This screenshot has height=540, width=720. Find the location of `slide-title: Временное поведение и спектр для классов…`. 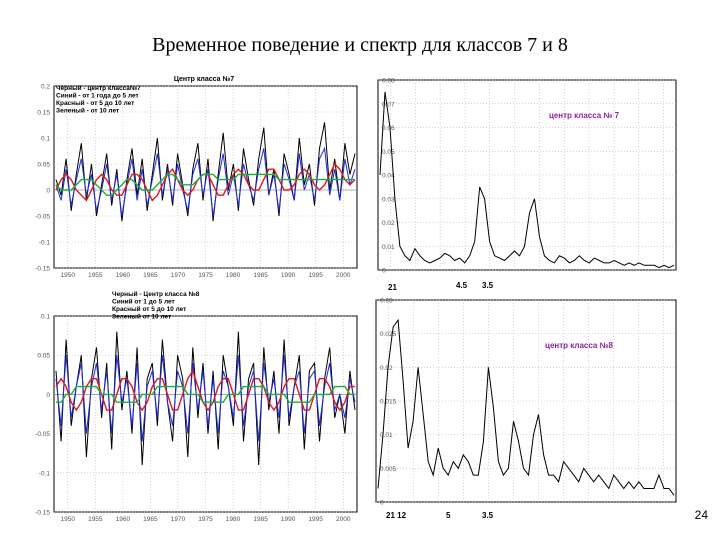

slide-title: Временное поведение и спектр для классов… is located at coordinates (360, 45).